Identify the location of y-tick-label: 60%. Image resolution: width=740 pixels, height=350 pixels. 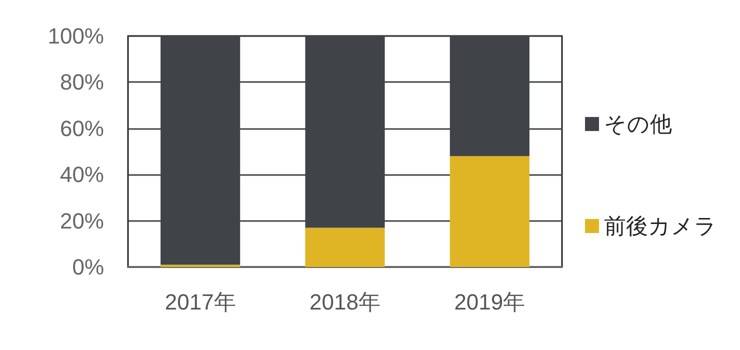
(82, 128).